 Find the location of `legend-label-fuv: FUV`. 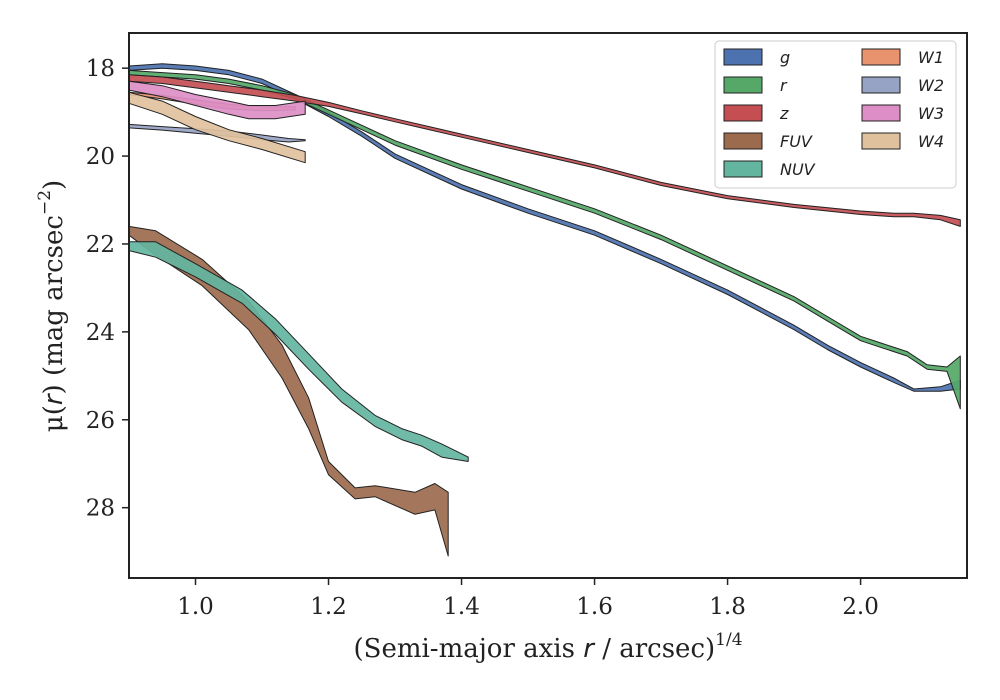

legend-label-fuv: FUV is located at coordinates (796, 141).